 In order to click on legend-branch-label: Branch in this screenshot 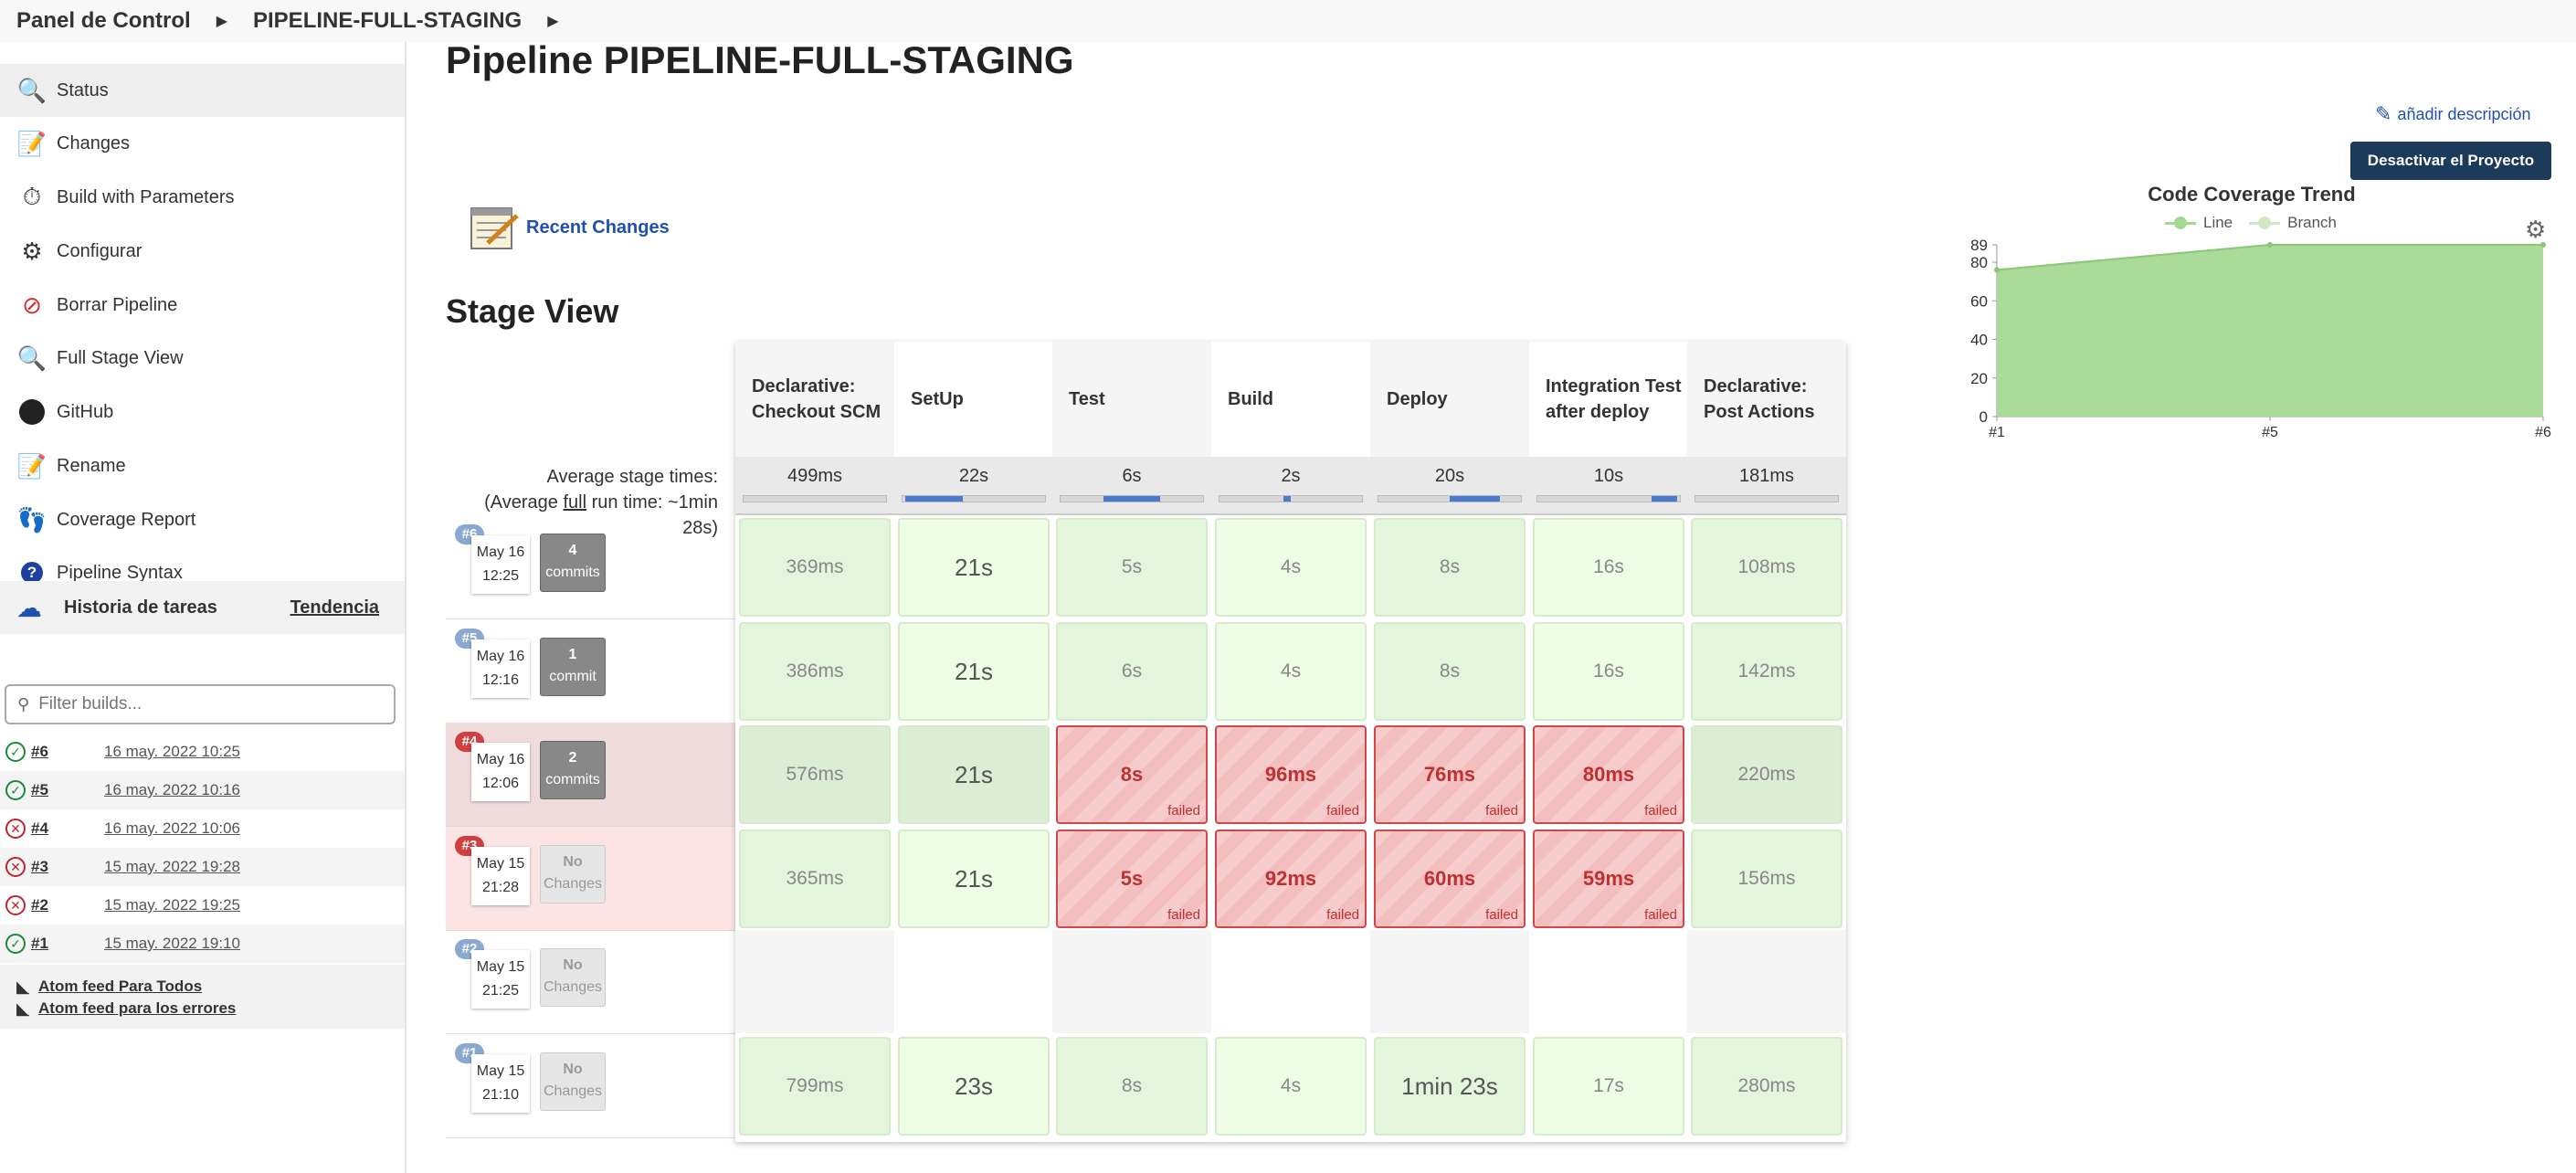, I will do `click(2312, 222)`.